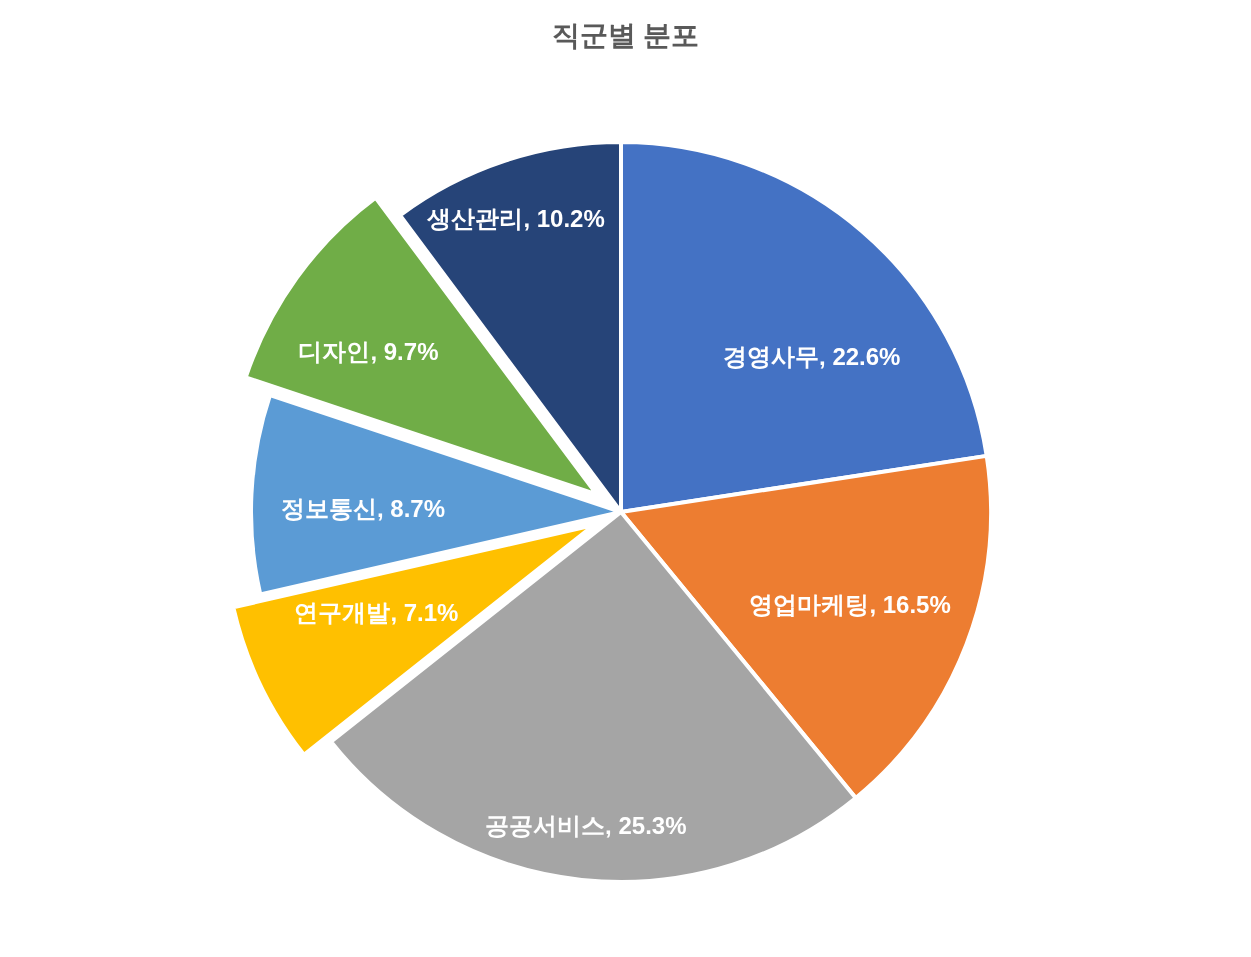  What do you see at coordinates (368, 352) in the screenshot?
I see `slice-label: 디자인, 9.7%` at bounding box center [368, 352].